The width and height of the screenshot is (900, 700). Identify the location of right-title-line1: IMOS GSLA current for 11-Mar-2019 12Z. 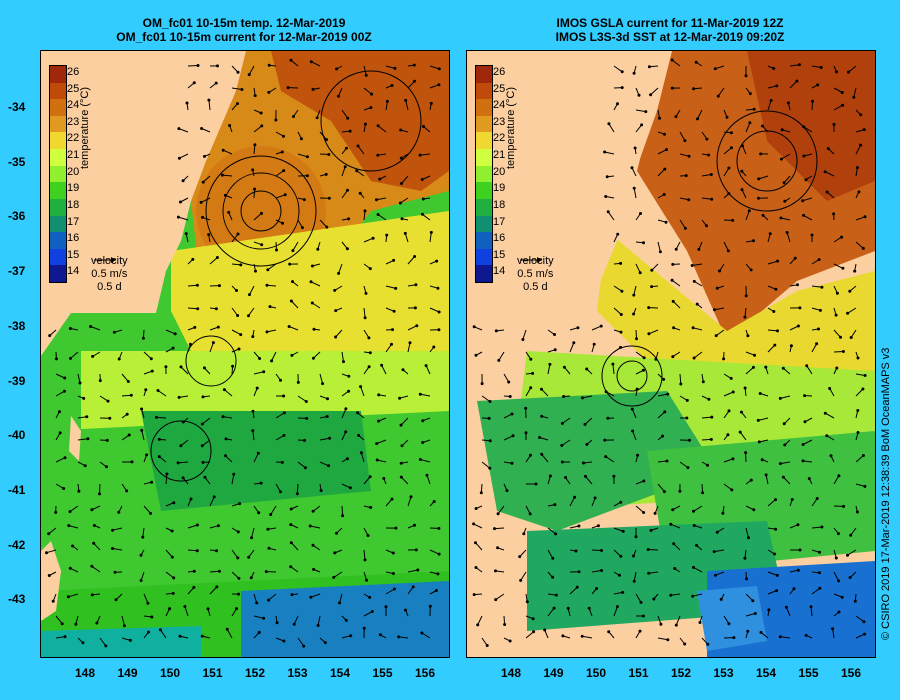
(670, 23).